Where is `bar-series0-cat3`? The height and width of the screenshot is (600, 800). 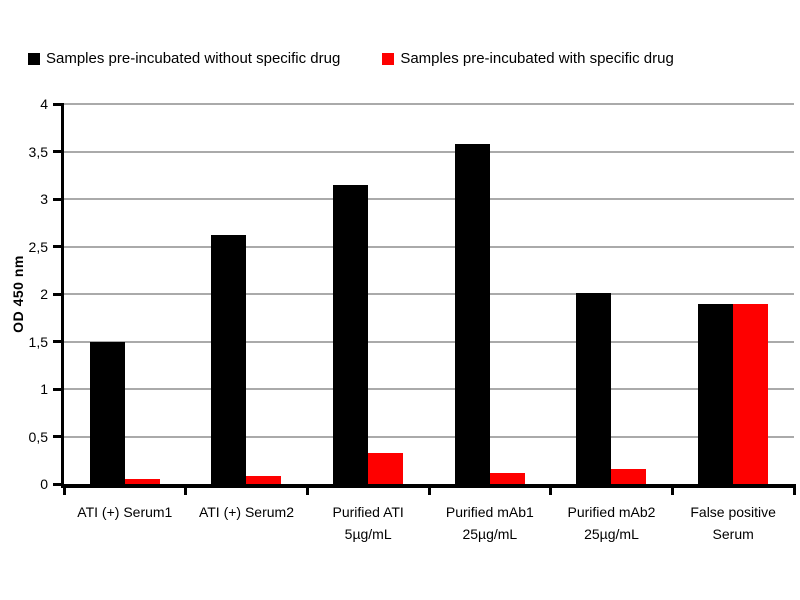 bar-series0-cat3 is located at coordinates (472, 313).